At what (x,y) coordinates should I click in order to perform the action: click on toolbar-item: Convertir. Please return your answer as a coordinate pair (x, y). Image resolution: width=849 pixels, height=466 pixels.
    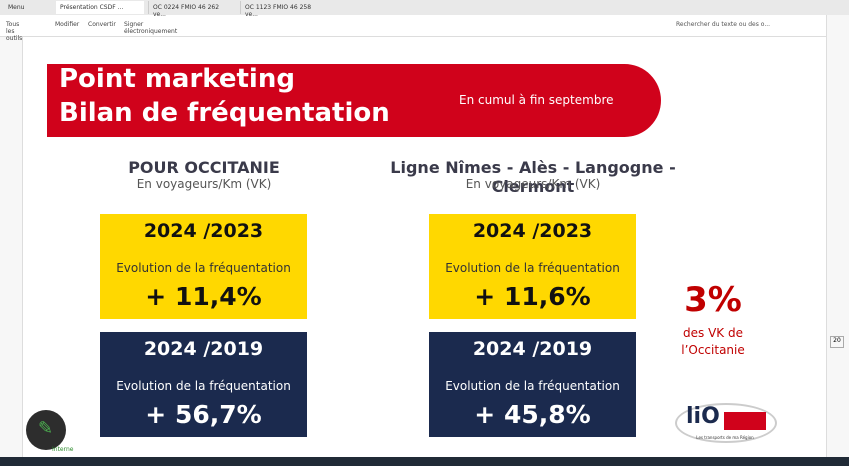
    Looking at the image, I should click on (102, 24).